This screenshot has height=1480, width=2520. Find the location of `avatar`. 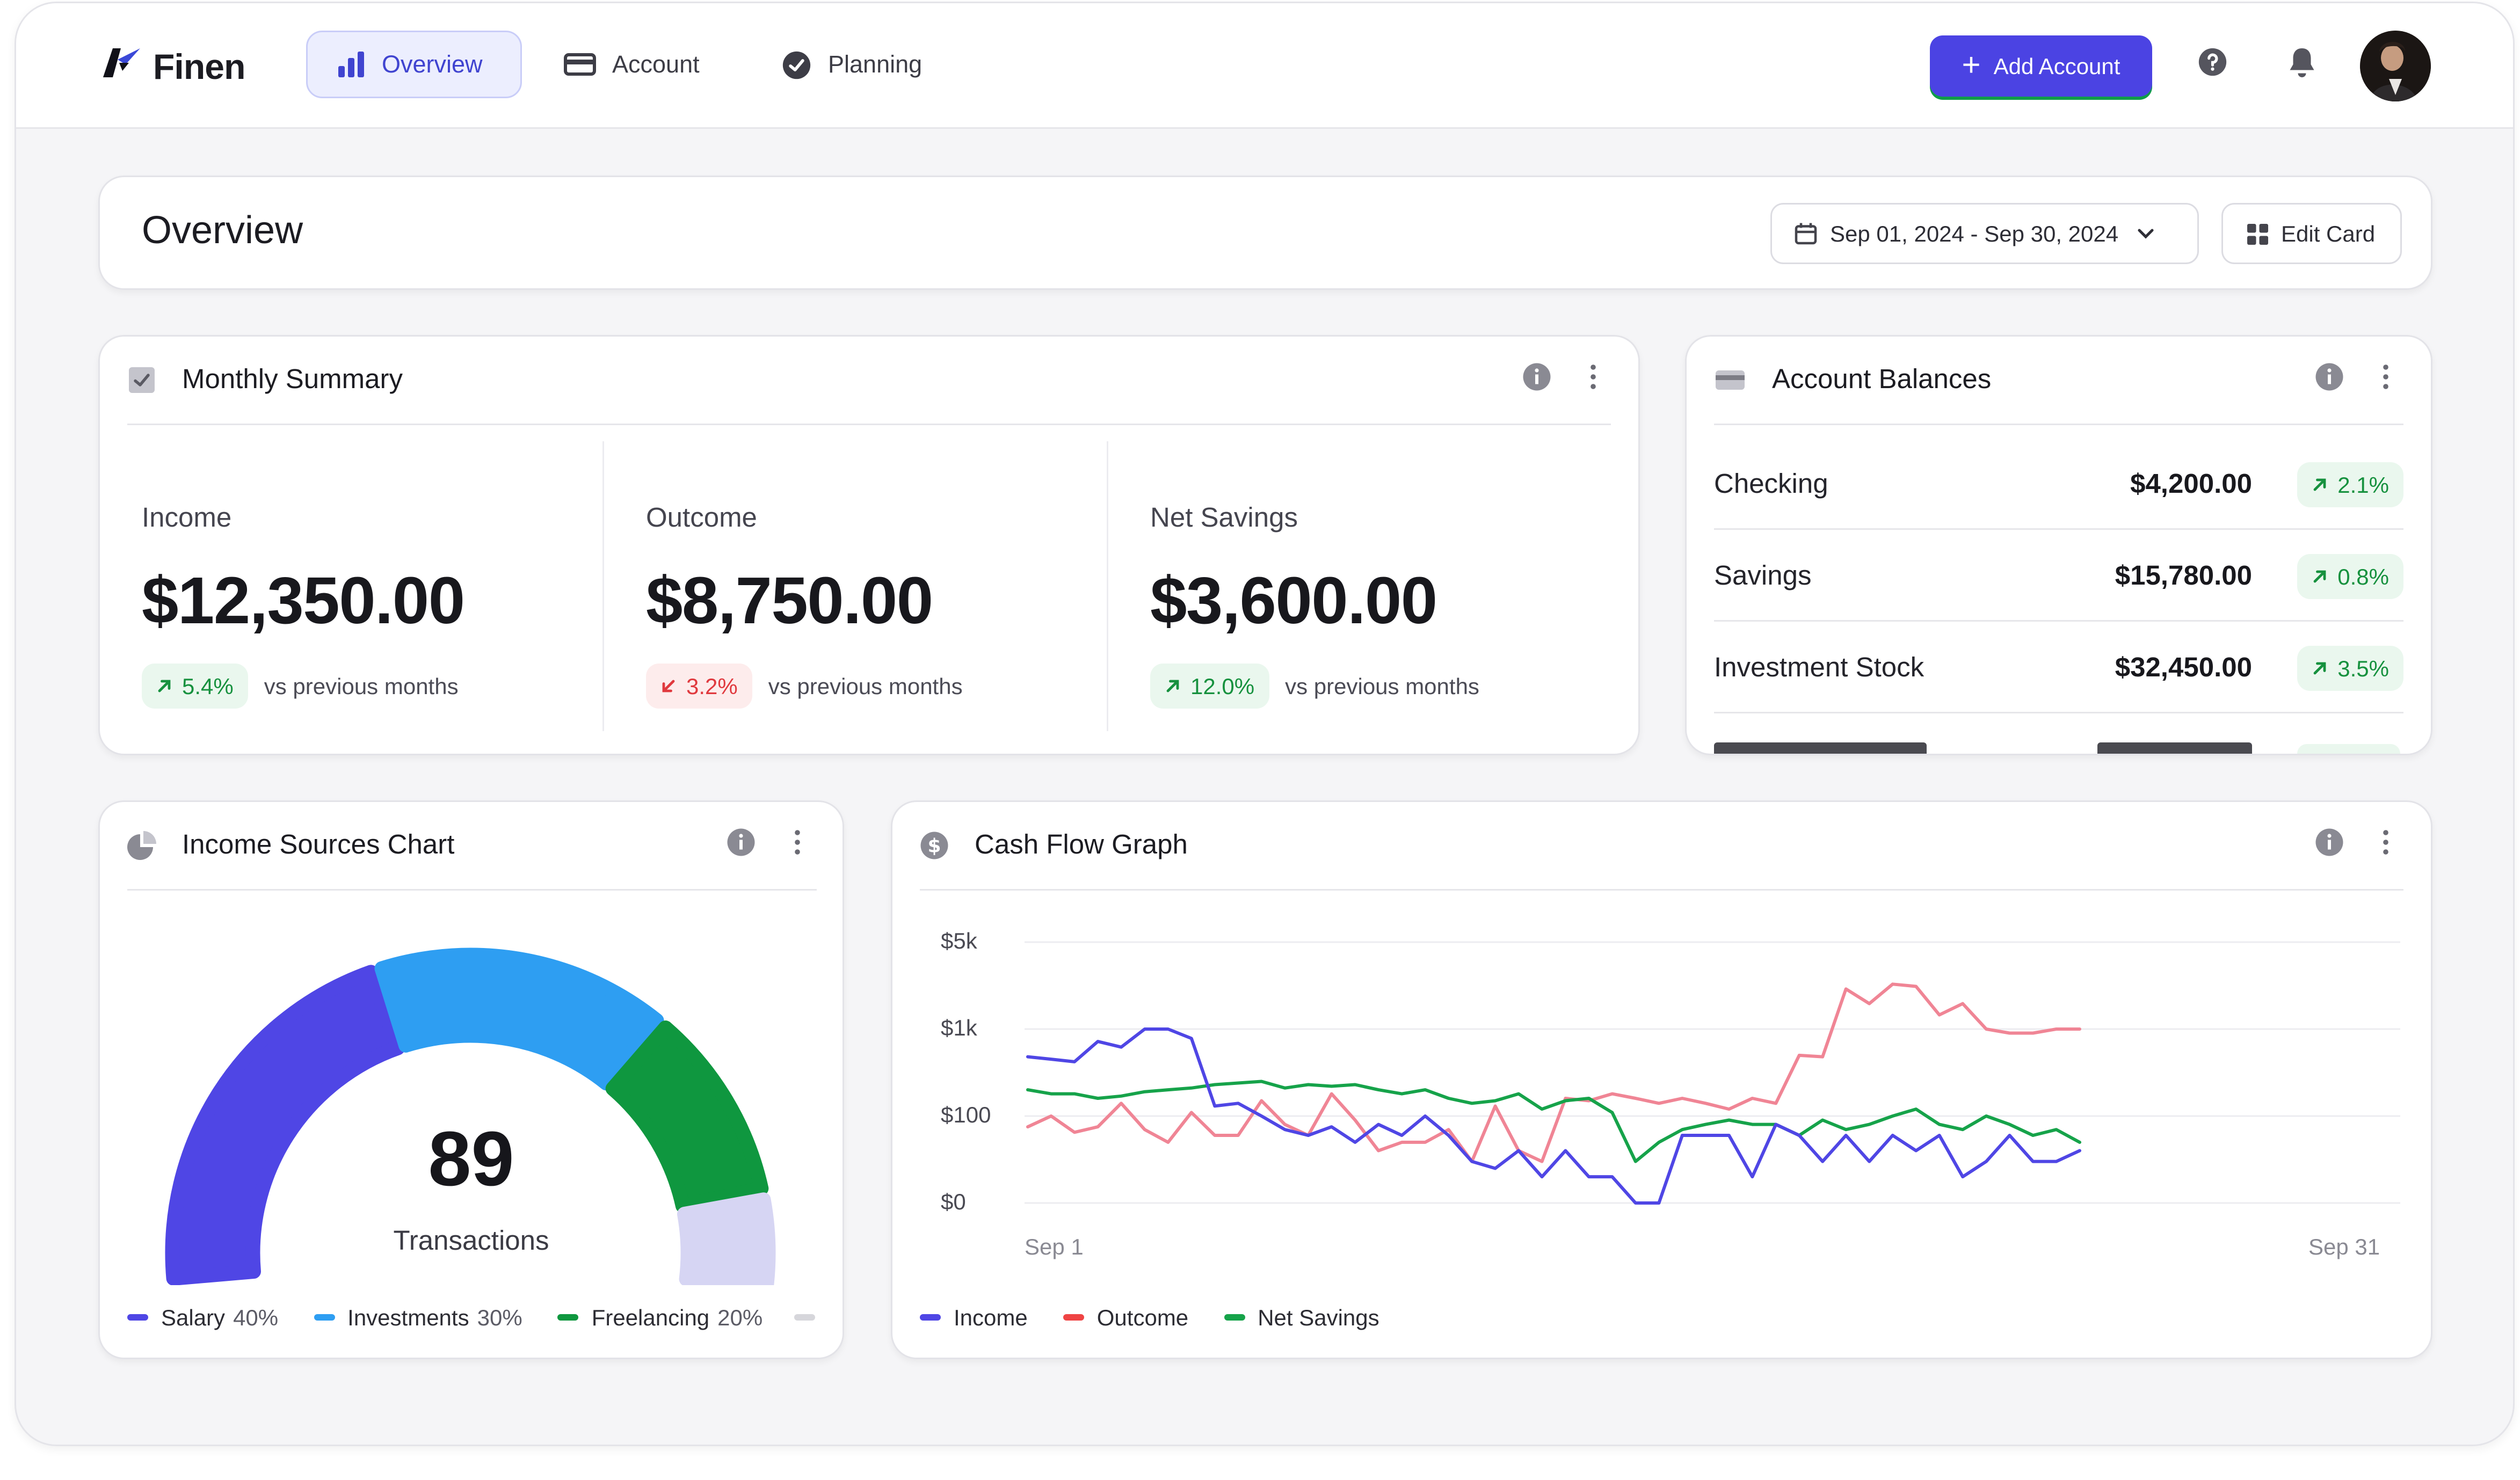

avatar is located at coordinates (2395, 66).